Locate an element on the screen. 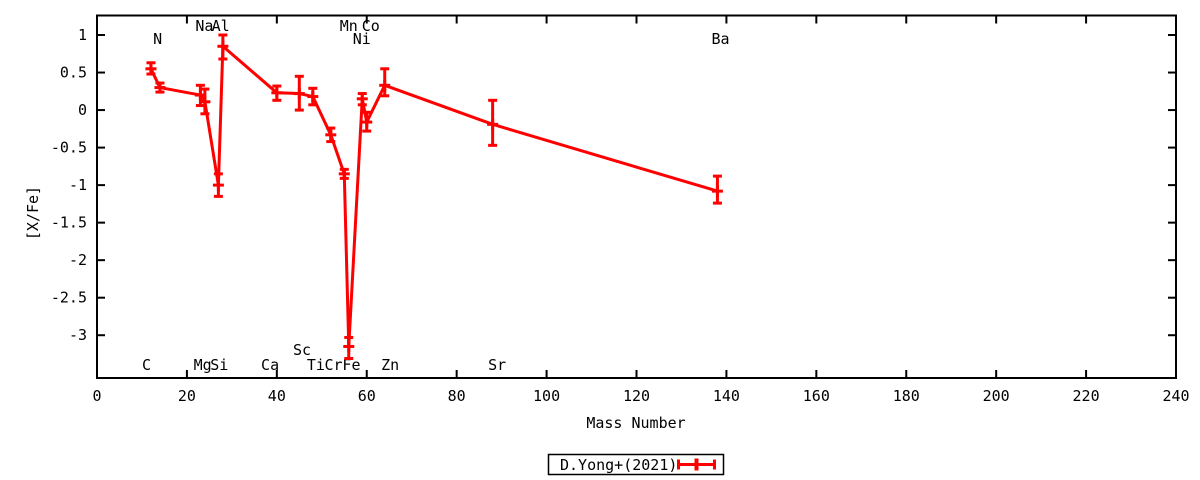 The height and width of the screenshot is (480, 1200). y-tick-label--2: -2 is located at coordinates (78, 260).